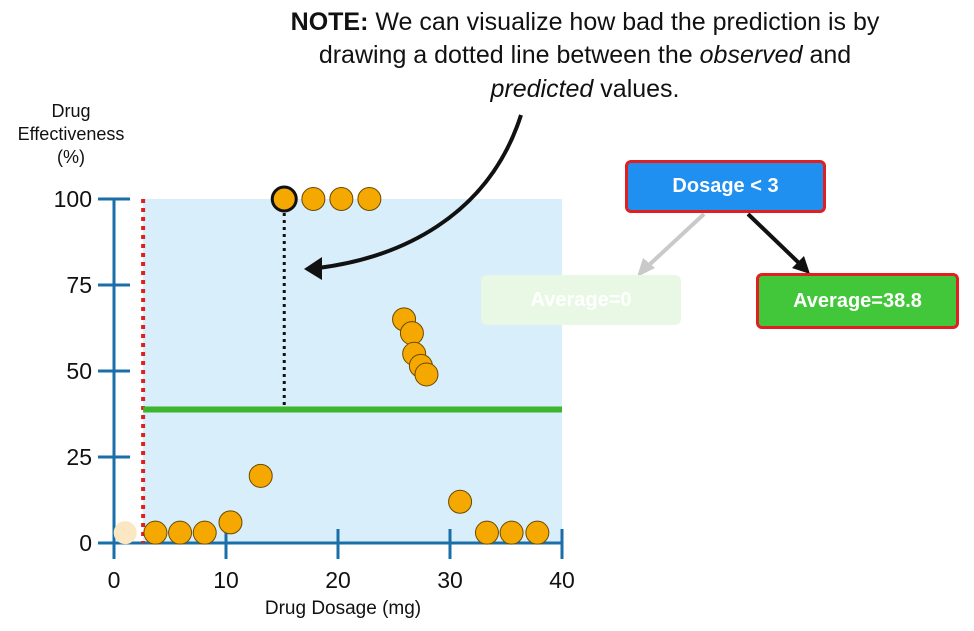 The width and height of the screenshot is (974, 631). What do you see at coordinates (857, 301) in the screenshot?
I see `tree-right-leaf: Average=38.8` at bounding box center [857, 301].